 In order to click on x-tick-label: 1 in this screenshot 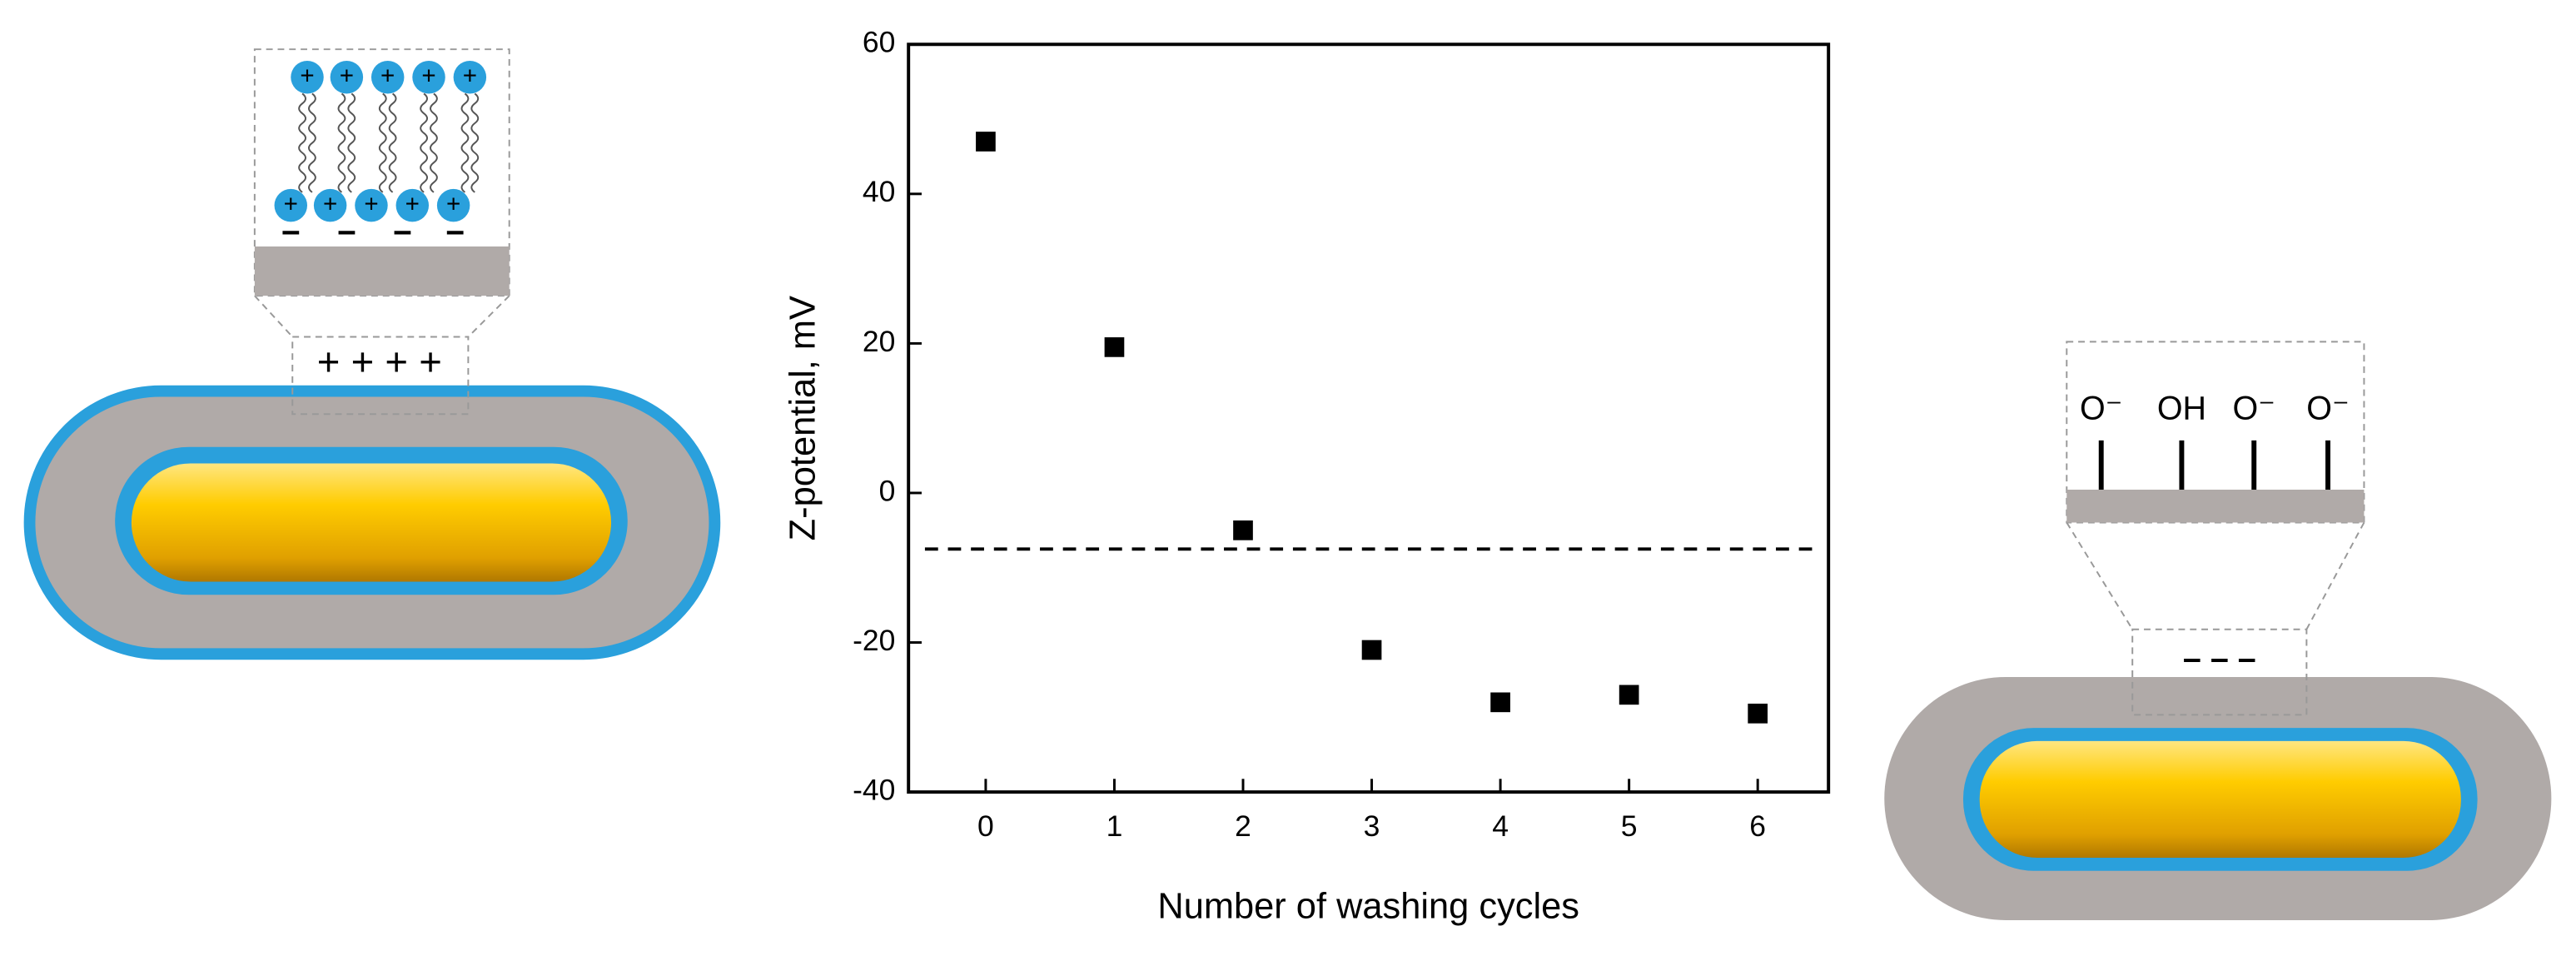, I will do `click(1114, 826)`.